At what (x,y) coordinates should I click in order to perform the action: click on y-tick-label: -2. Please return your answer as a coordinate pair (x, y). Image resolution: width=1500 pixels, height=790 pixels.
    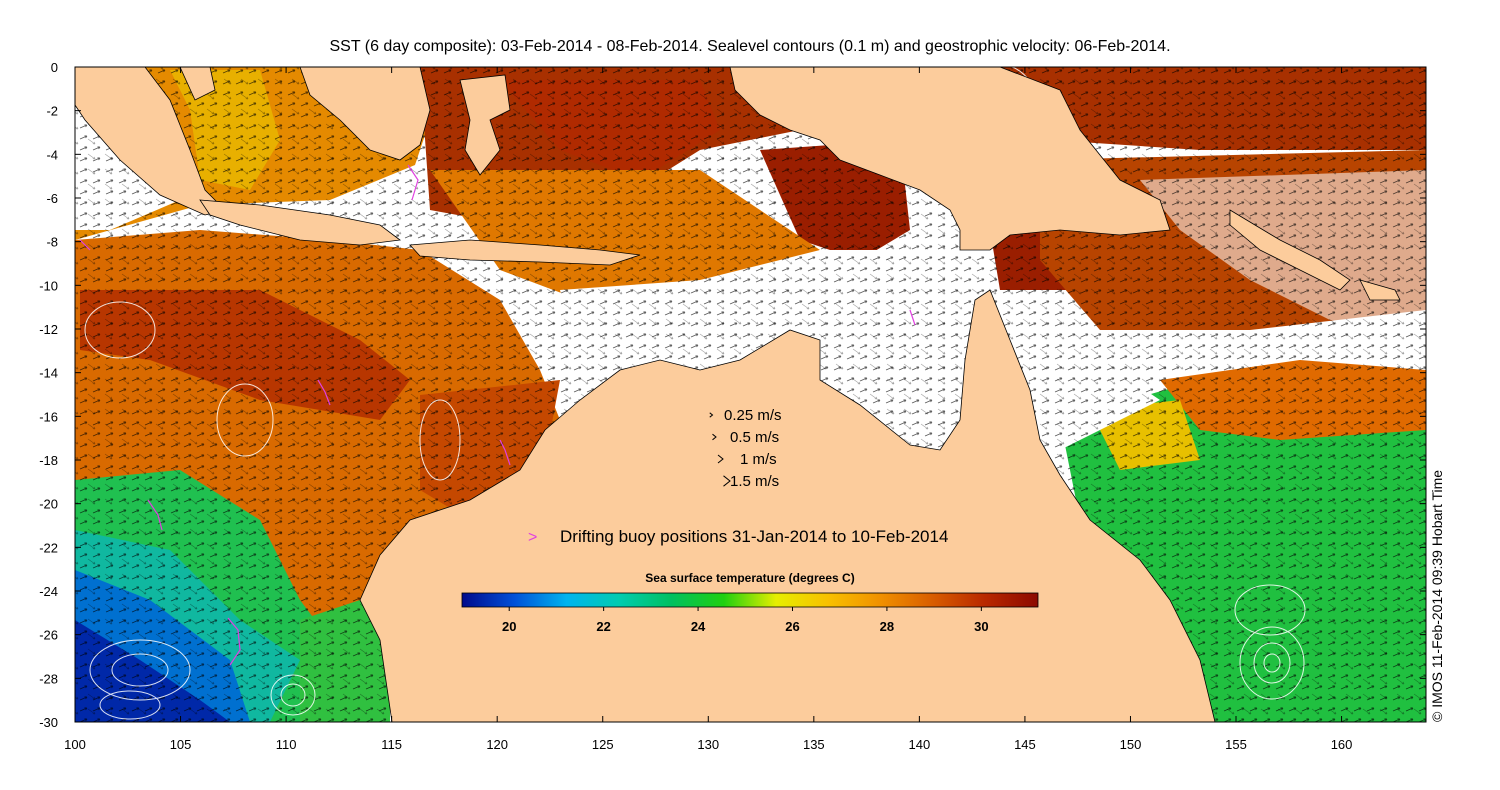
    Looking at the image, I should click on (52, 111).